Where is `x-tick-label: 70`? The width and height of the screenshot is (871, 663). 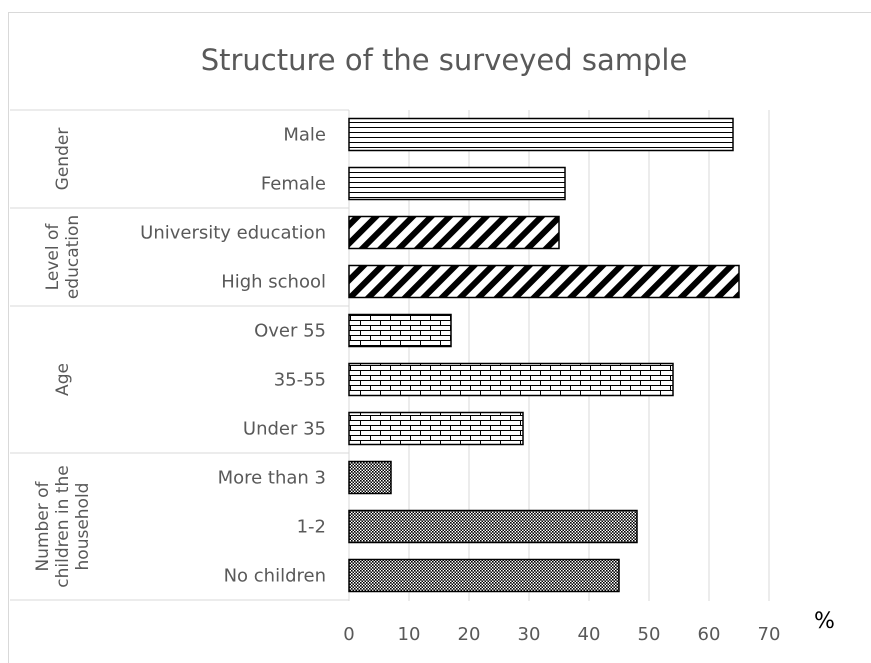
x-tick-label: 70 is located at coordinates (769, 634).